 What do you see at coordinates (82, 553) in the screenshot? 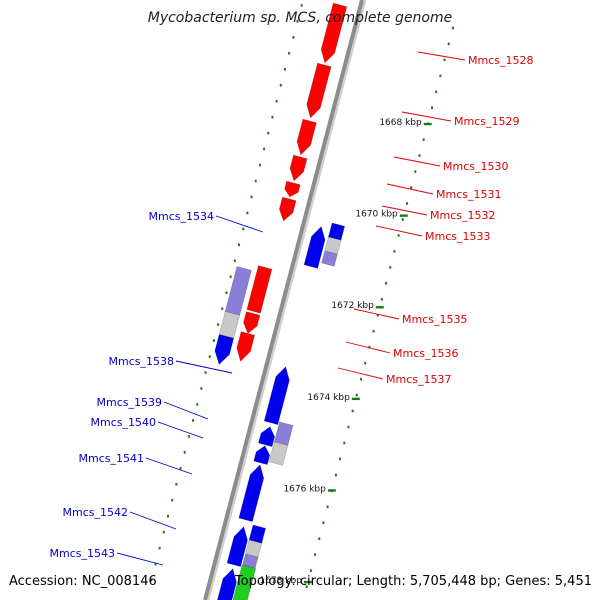
I see `gene-label-mmcs_1543: Mmcs_1543` at bounding box center [82, 553].